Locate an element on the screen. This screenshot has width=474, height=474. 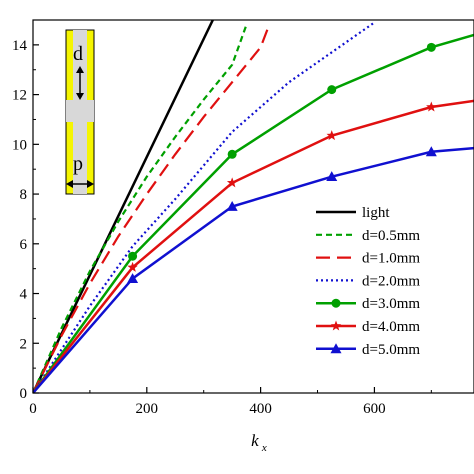
x-axis-title-subscript: x is located at coordinates (264, 448).